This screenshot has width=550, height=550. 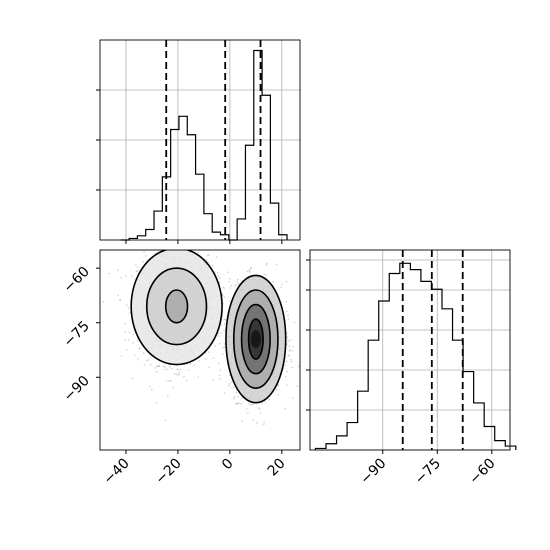 I want to click on tick-label-right-x-1: −75, so click(x=428, y=472).